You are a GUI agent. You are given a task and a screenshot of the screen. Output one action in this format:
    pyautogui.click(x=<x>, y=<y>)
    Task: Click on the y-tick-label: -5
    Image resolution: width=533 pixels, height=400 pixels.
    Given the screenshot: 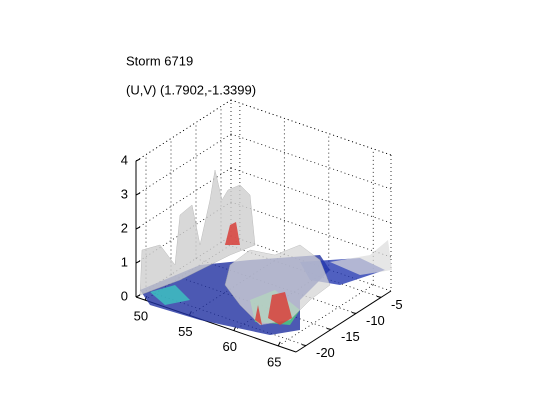 What is the action you would take?
    pyautogui.click(x=397, y=304)
    